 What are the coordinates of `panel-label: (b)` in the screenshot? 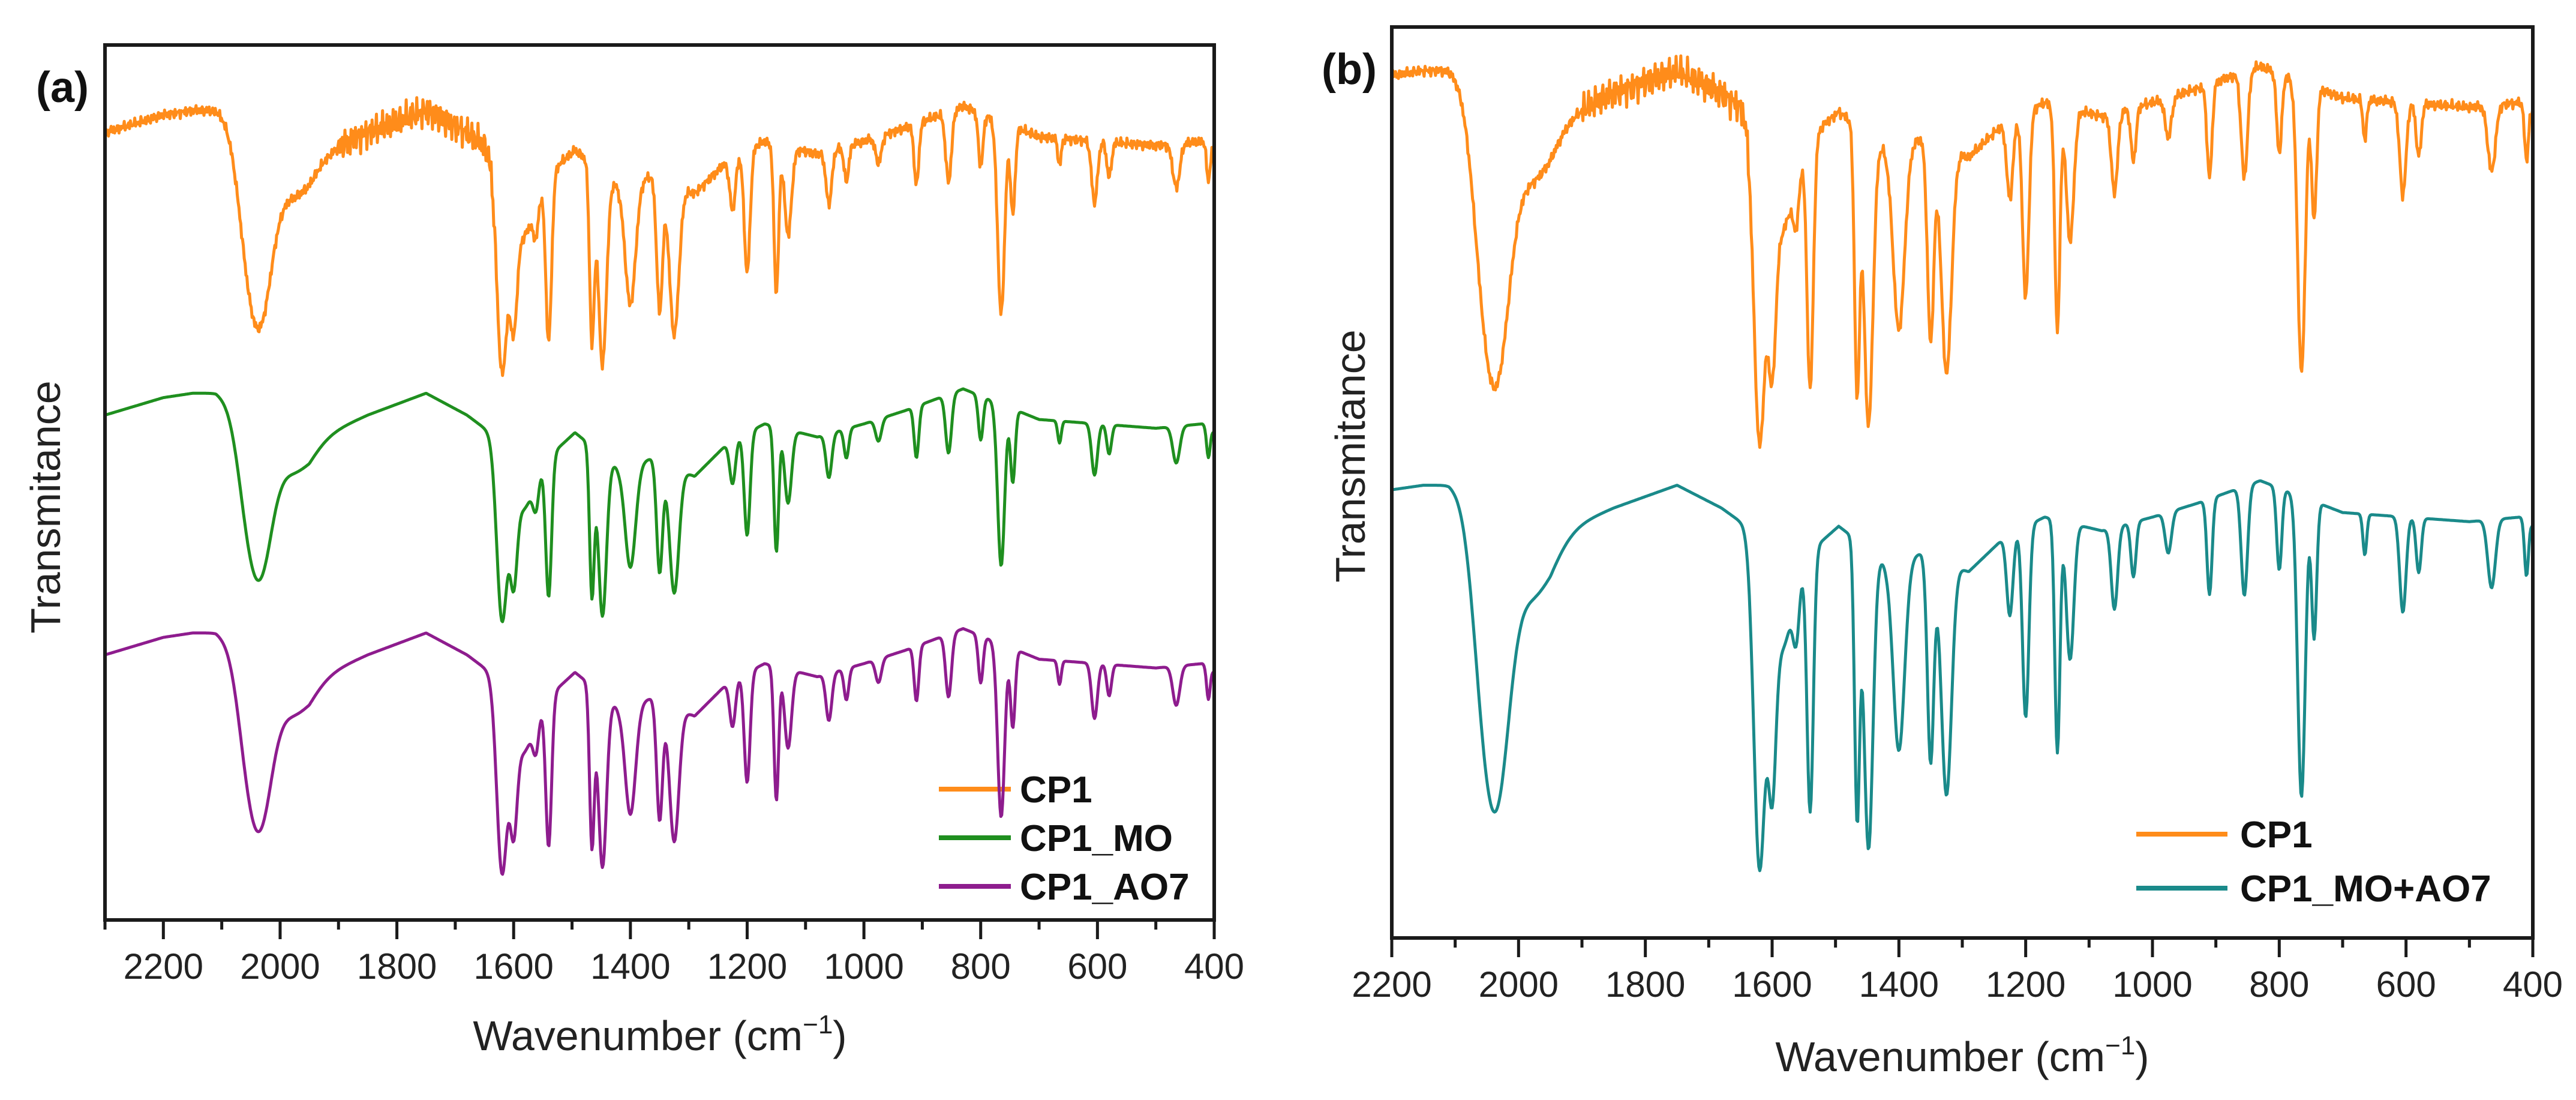 It's located at (1349, 70).